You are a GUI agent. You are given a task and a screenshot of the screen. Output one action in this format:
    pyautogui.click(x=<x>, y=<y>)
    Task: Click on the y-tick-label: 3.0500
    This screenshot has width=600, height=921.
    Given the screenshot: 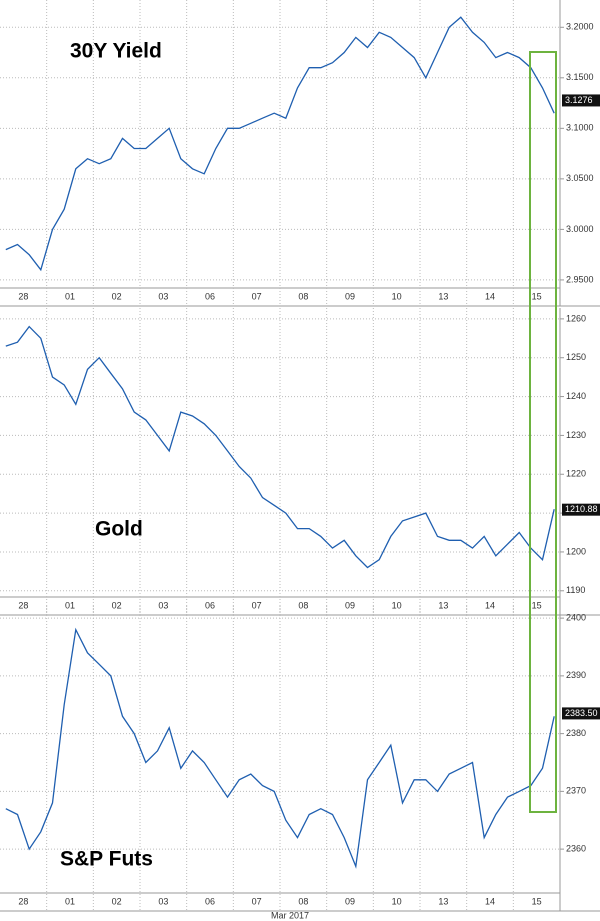 What is the action you would take?
    pyautogui.click(x=580, y=178)
    